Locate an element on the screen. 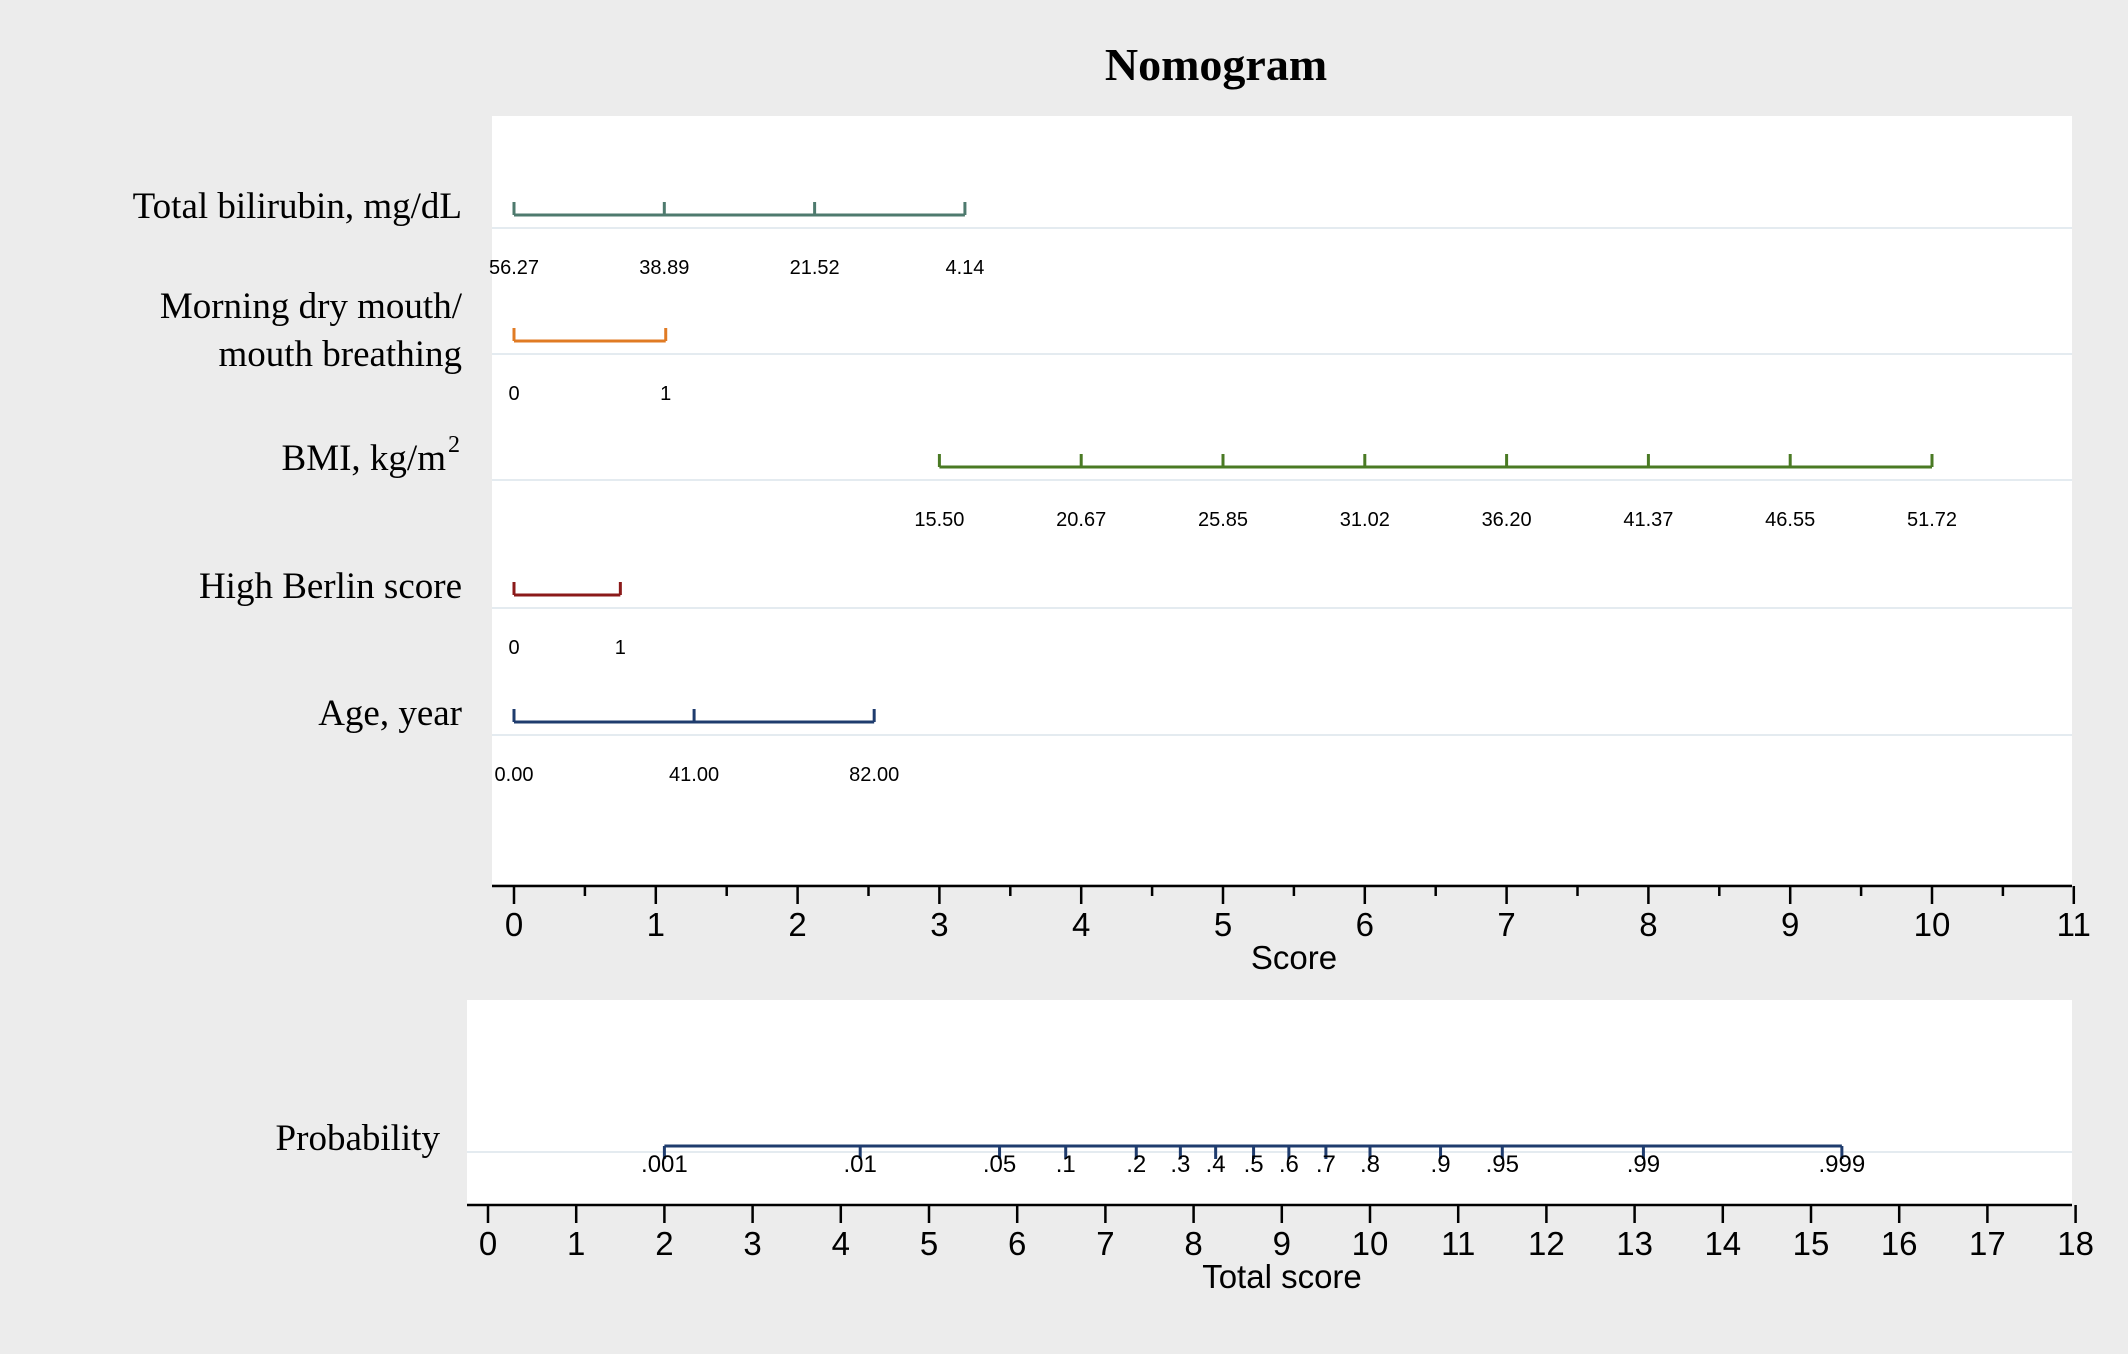 The image size is (2128, 1354). total-axis-label: Total score is located at coordinates (1282, 1276).